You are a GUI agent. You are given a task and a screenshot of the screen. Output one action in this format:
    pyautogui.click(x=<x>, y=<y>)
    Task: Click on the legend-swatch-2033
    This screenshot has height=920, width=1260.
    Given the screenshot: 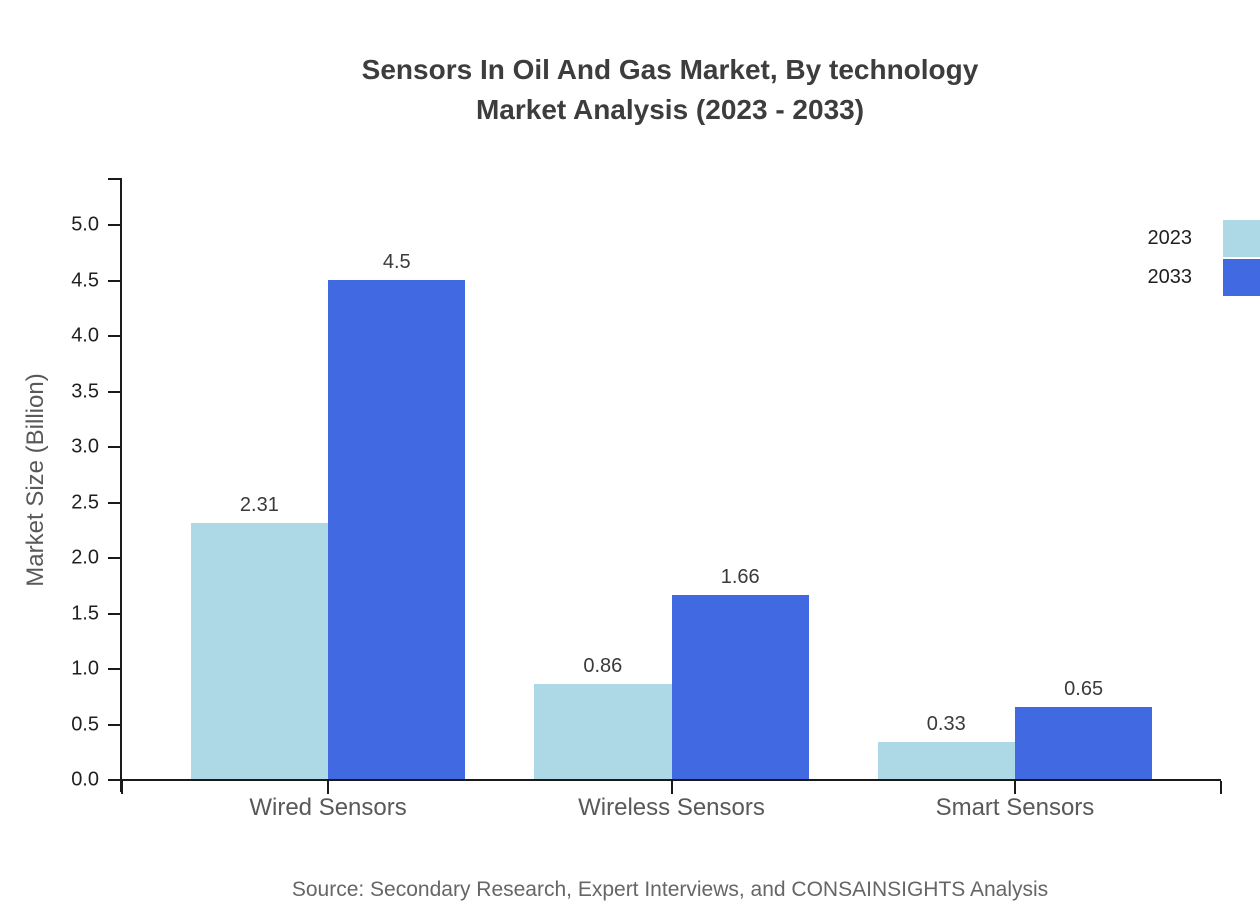 What is the action you would take?
    pyautogui.click(x=1241, y=277)
    